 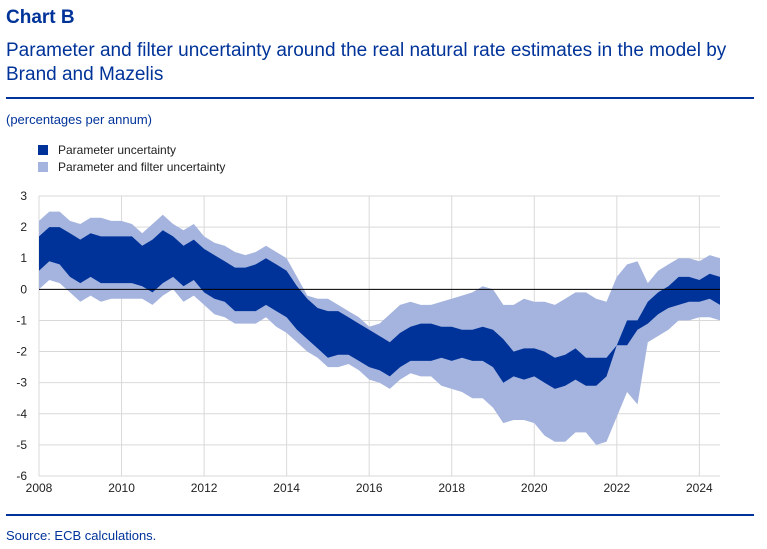 What do you see at coordinates (39, 488) in the screenshot?
I see `x-tick-label: 2008` at bounding box center [39, 488].